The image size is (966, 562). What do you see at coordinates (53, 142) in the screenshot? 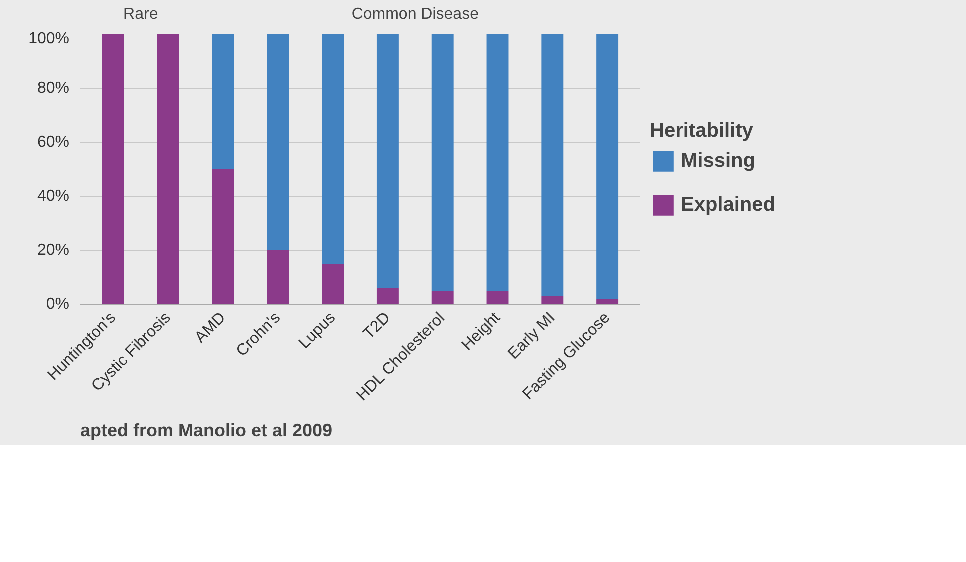
I see `y-tick-label: 60%` at bounding box center [53, 142].